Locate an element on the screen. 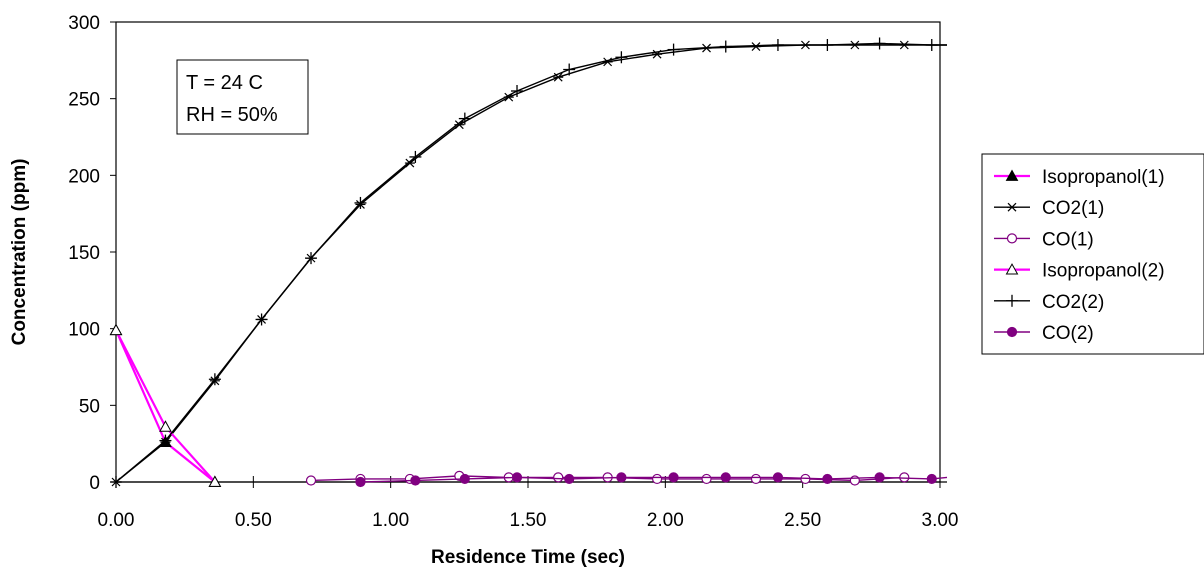 The height and width of the screenshot is (571, 1204). x-tick-label: 0.50 is located at coordinates (253, 520).